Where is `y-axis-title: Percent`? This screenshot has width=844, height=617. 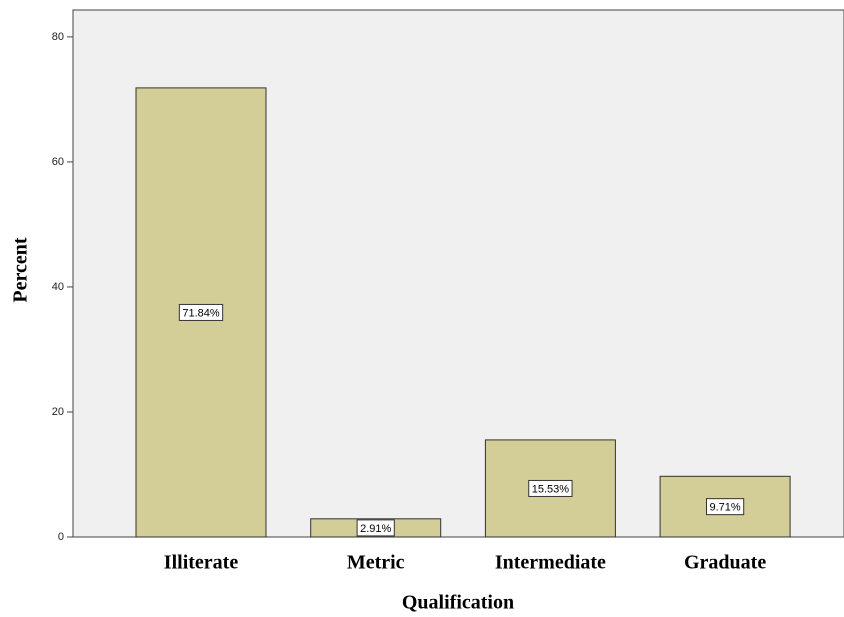
y-axis-title: Percent is located at coordinates (21, 269).